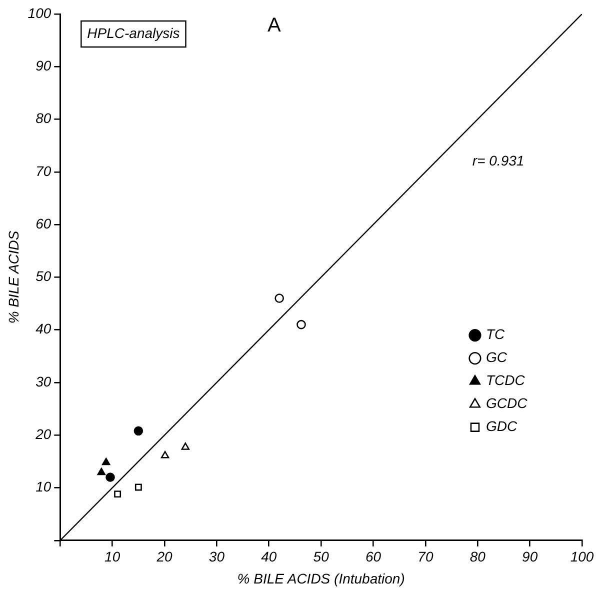 This screenshot has width=598, height=592. Describe the element at coordinates (497, 357) in the screenshot. I see `legend-label: GC` at that location.